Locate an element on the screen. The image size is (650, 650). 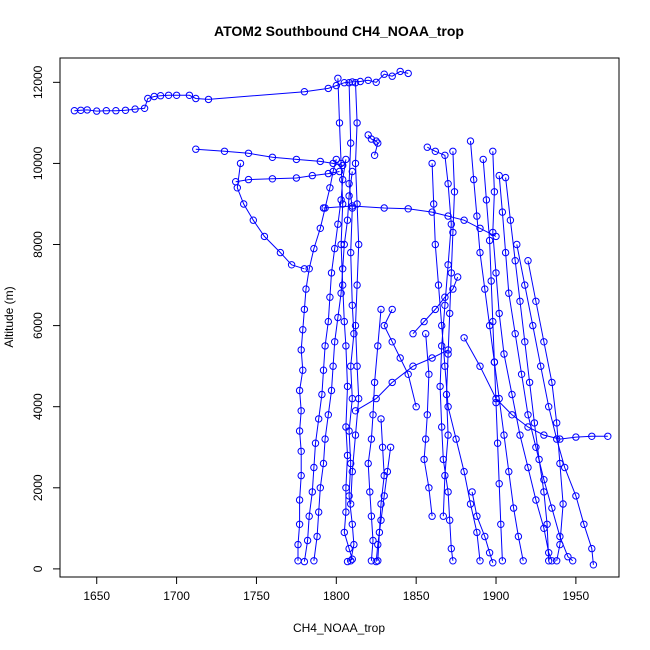
x-tick-label: 1900 is located at coordinates (496, 596).